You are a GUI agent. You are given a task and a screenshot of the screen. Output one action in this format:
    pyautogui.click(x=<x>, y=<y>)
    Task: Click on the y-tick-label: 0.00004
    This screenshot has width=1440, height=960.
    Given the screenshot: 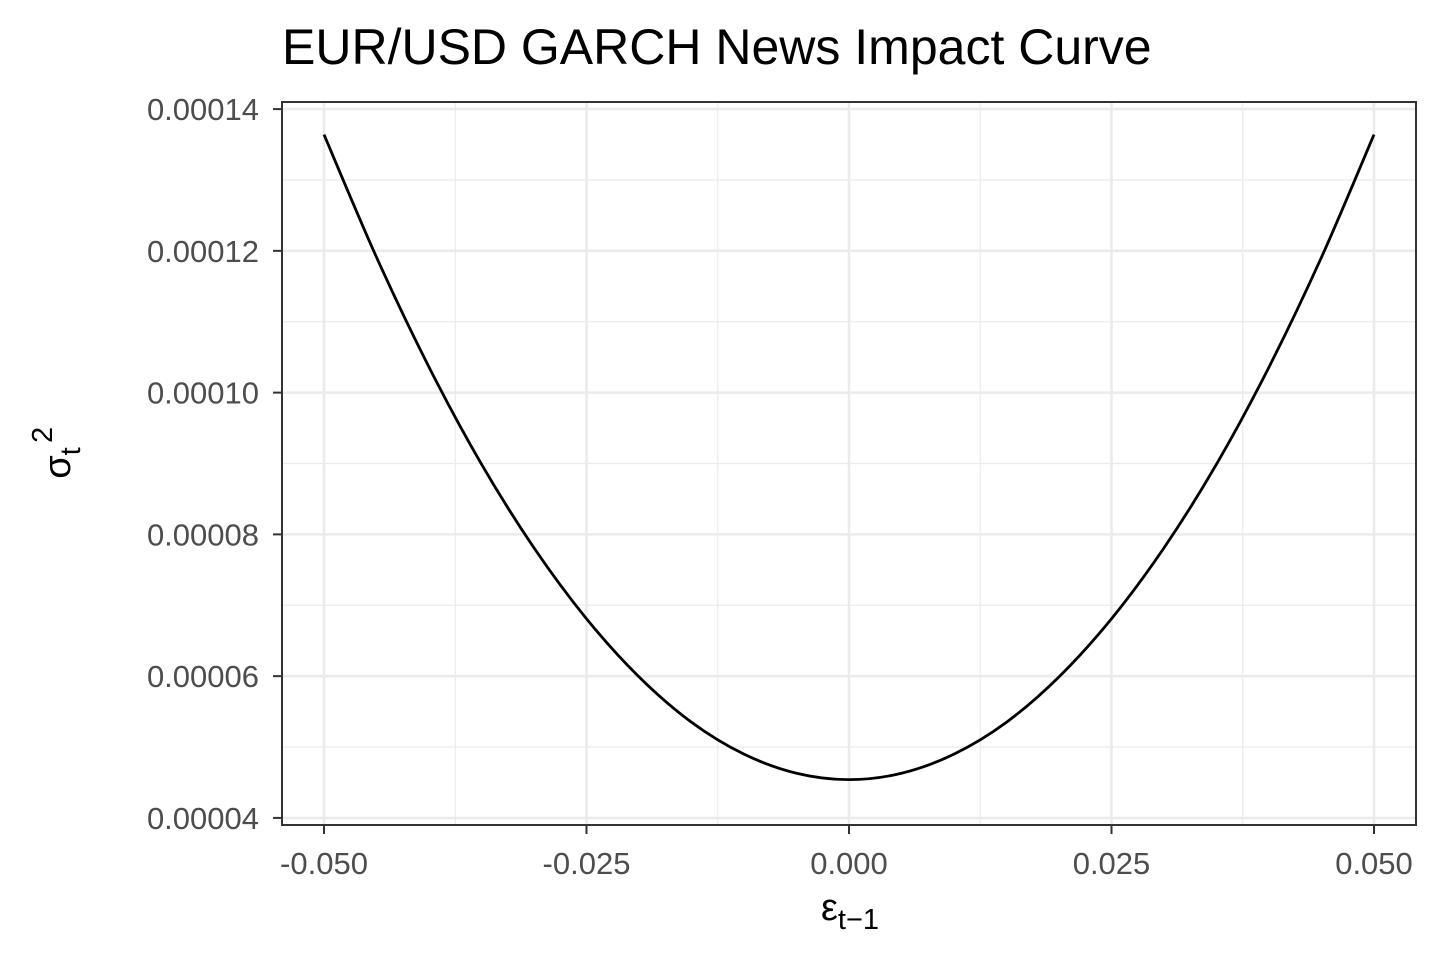 What is the action you would take?
    pyautogui.click(x=203, y=818)
    